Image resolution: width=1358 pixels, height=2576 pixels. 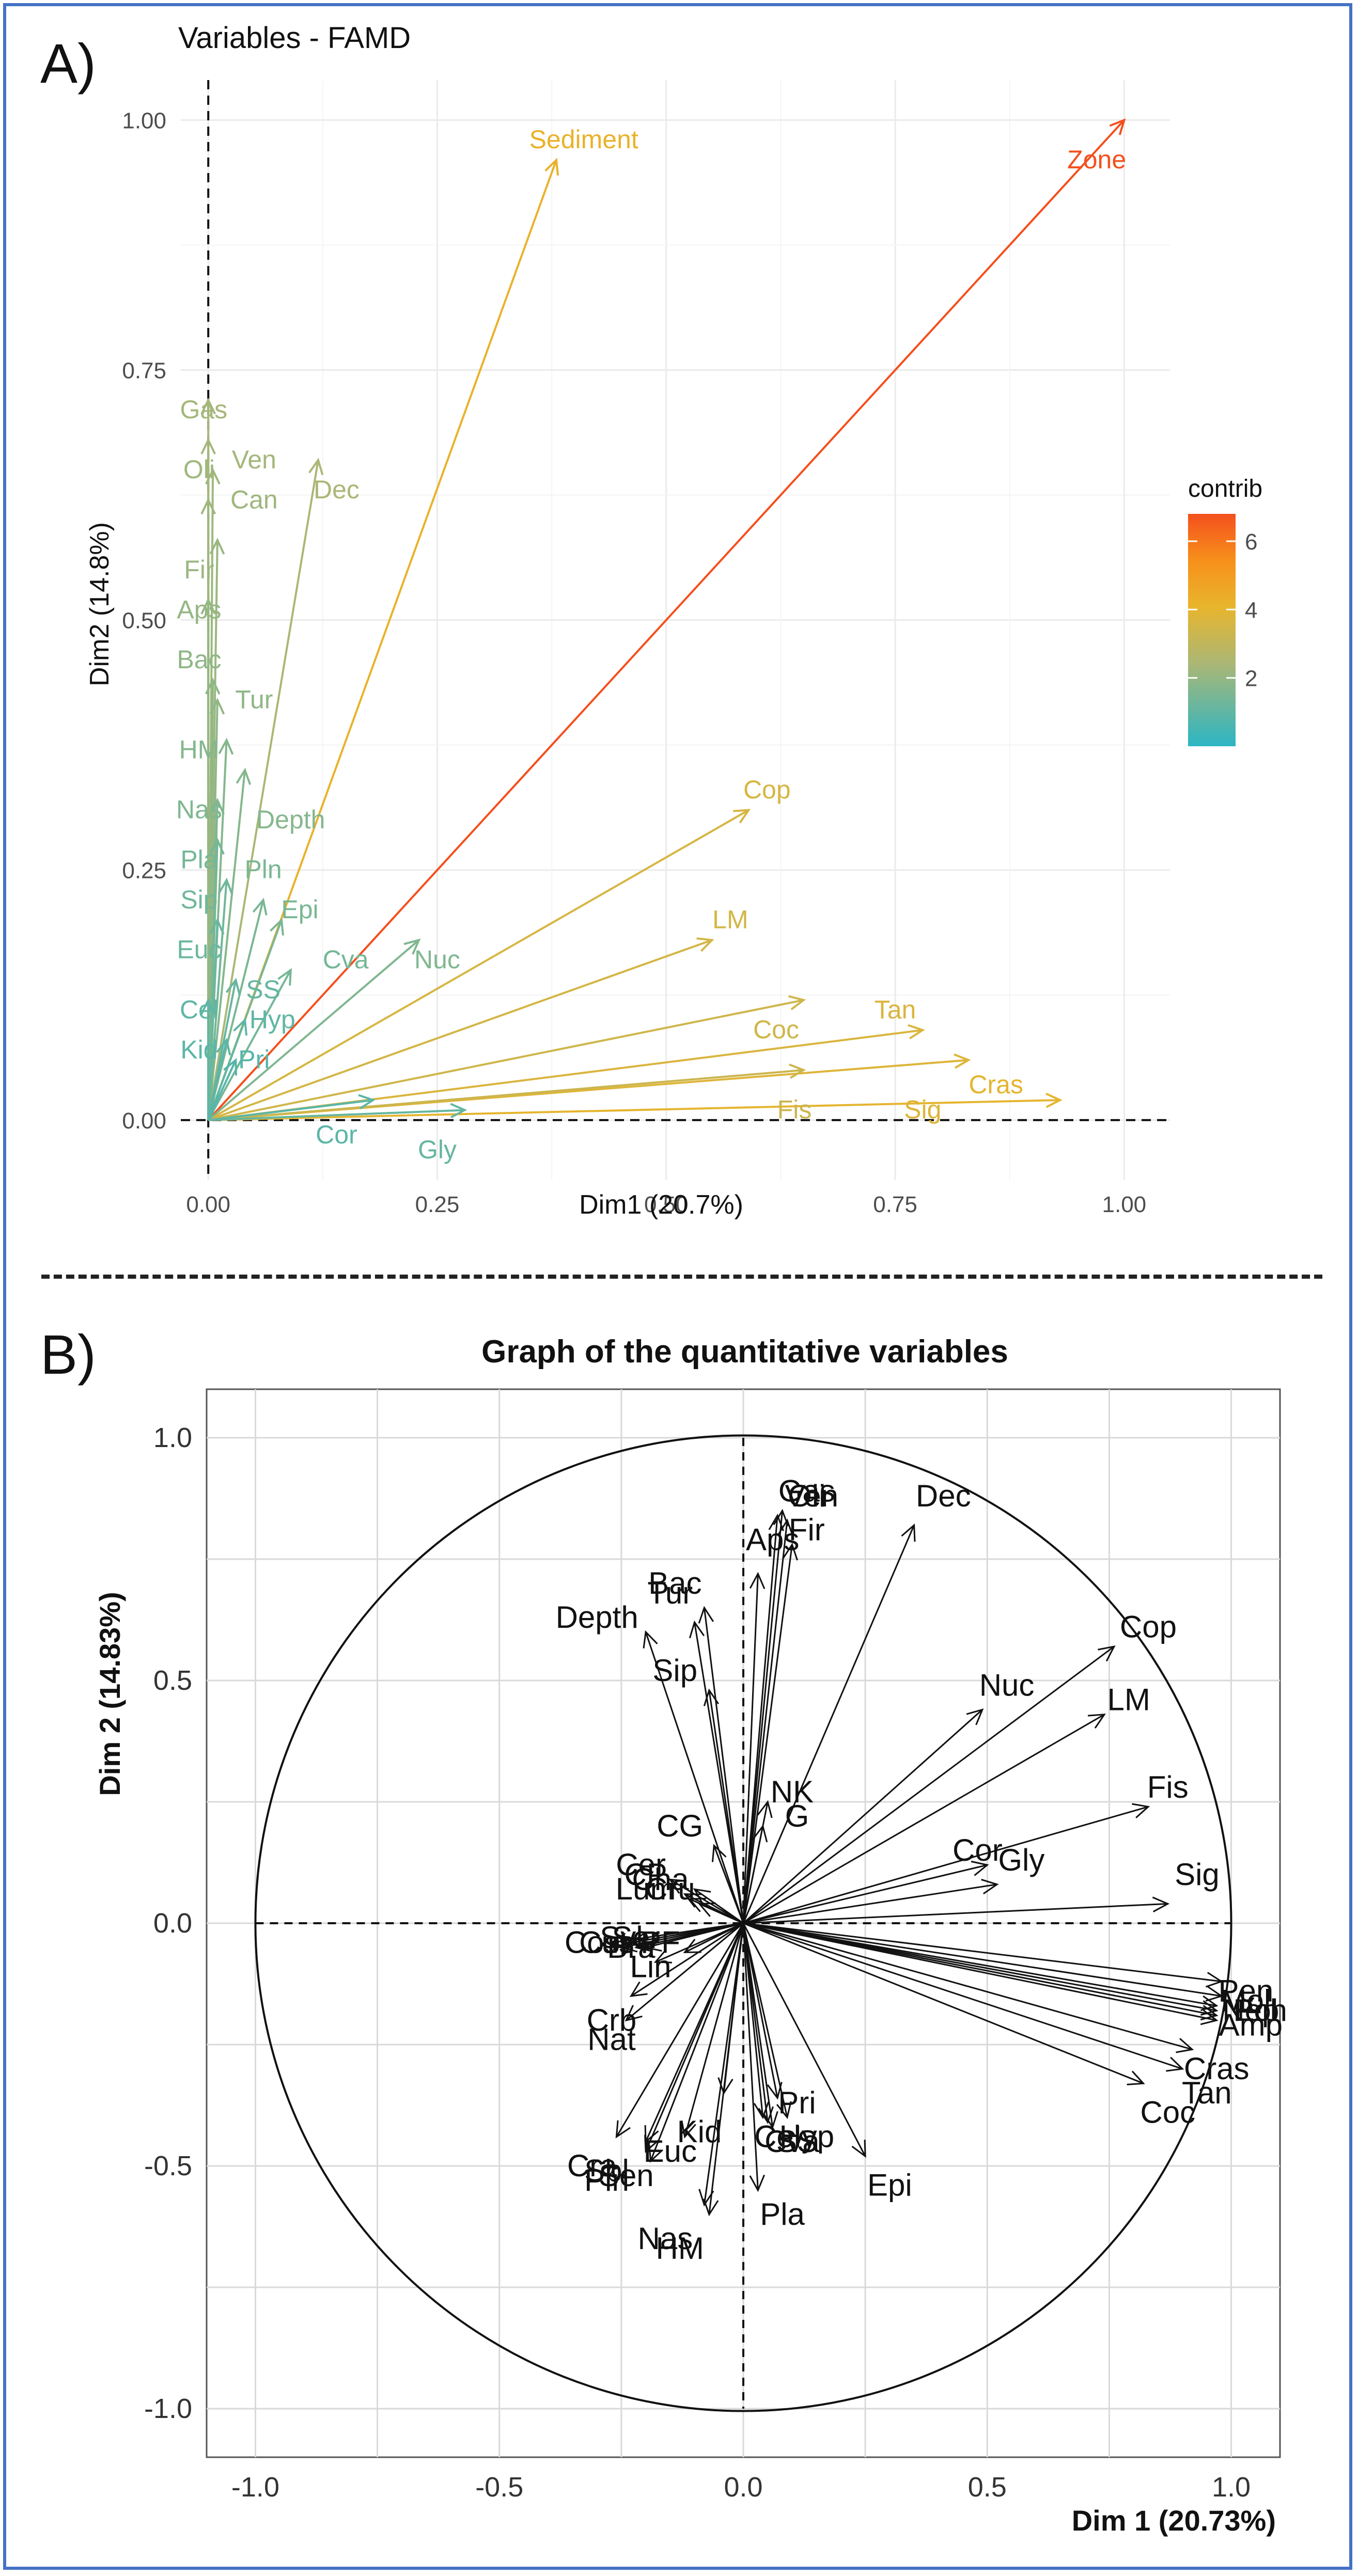 What do you see at coordinates (1118, 126) in the screenshot?
I see `a-arrowhead-zone` at bounding box center [1118, 126].